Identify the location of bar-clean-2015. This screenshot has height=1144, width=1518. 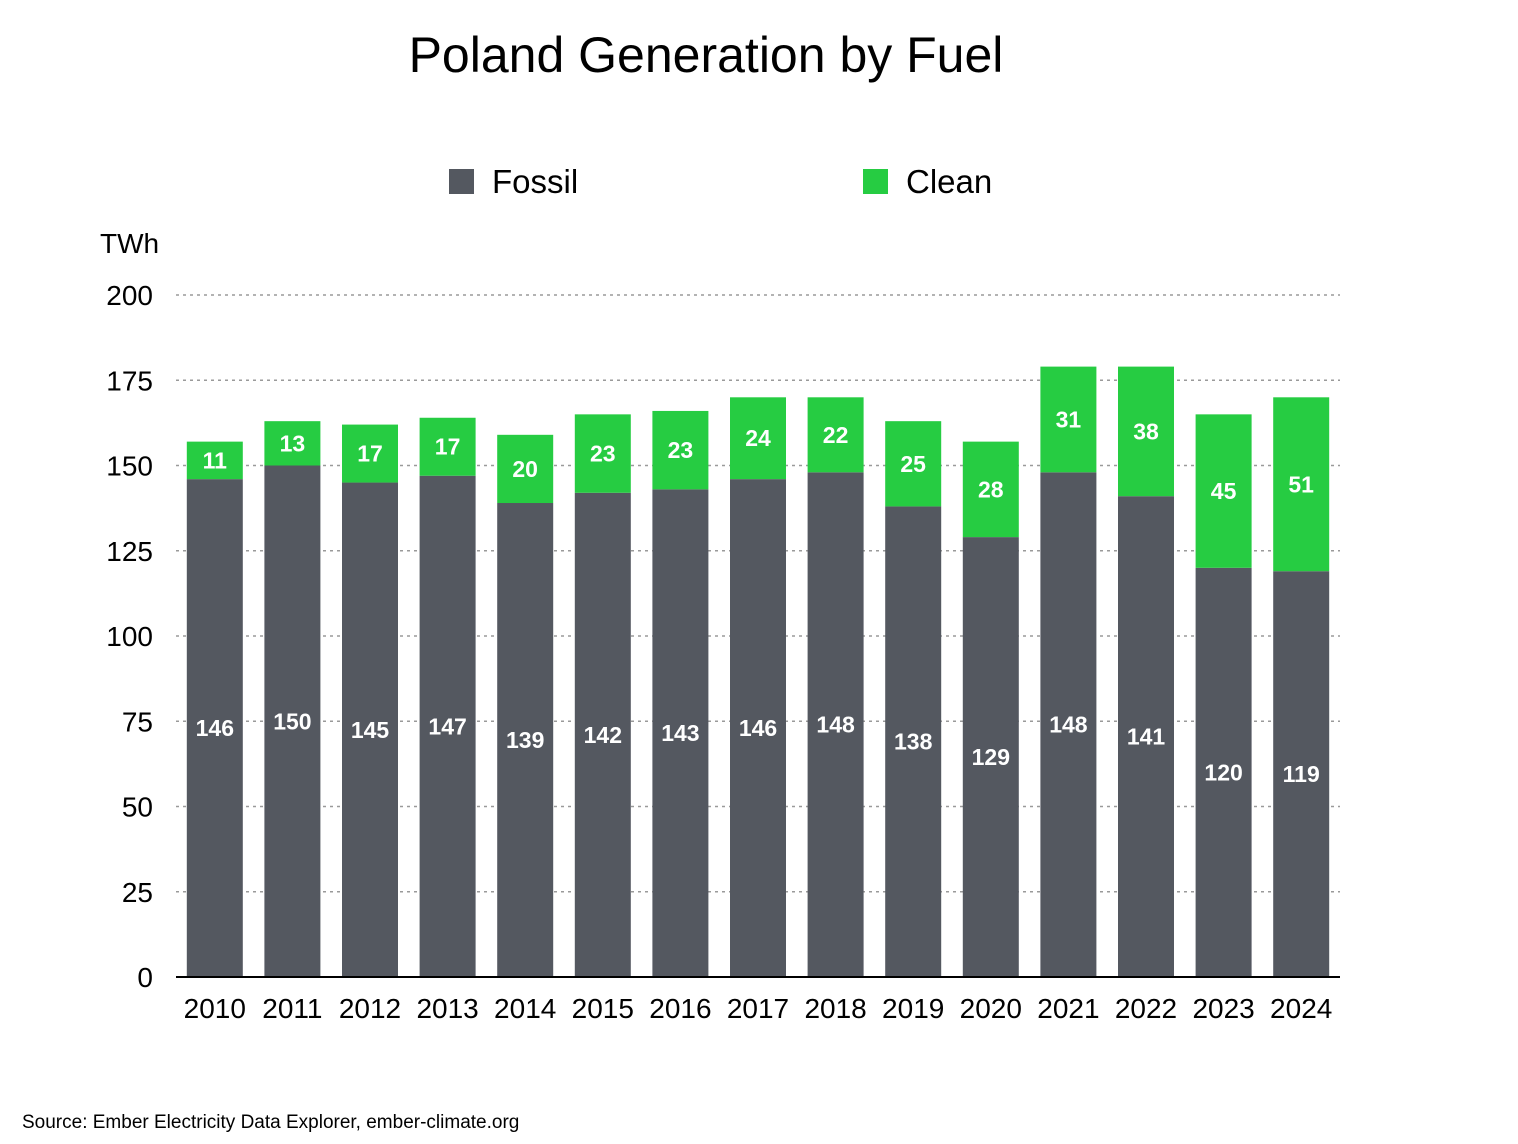
(602, 453).